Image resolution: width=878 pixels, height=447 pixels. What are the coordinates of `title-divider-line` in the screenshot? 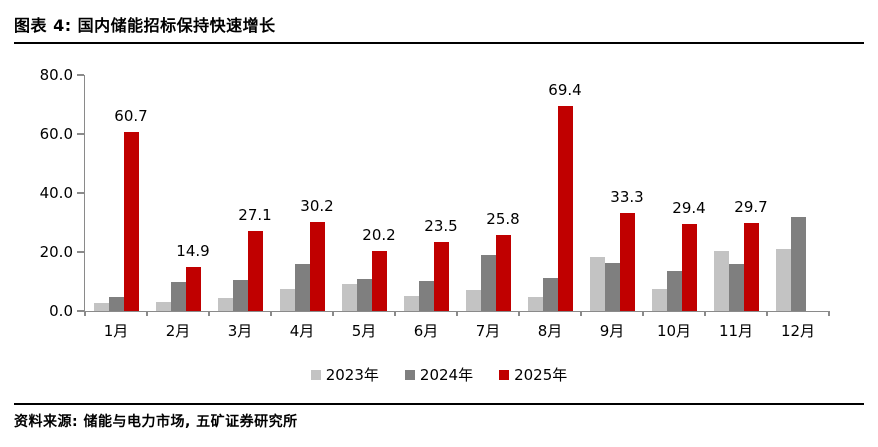 It's located at (439, 43).